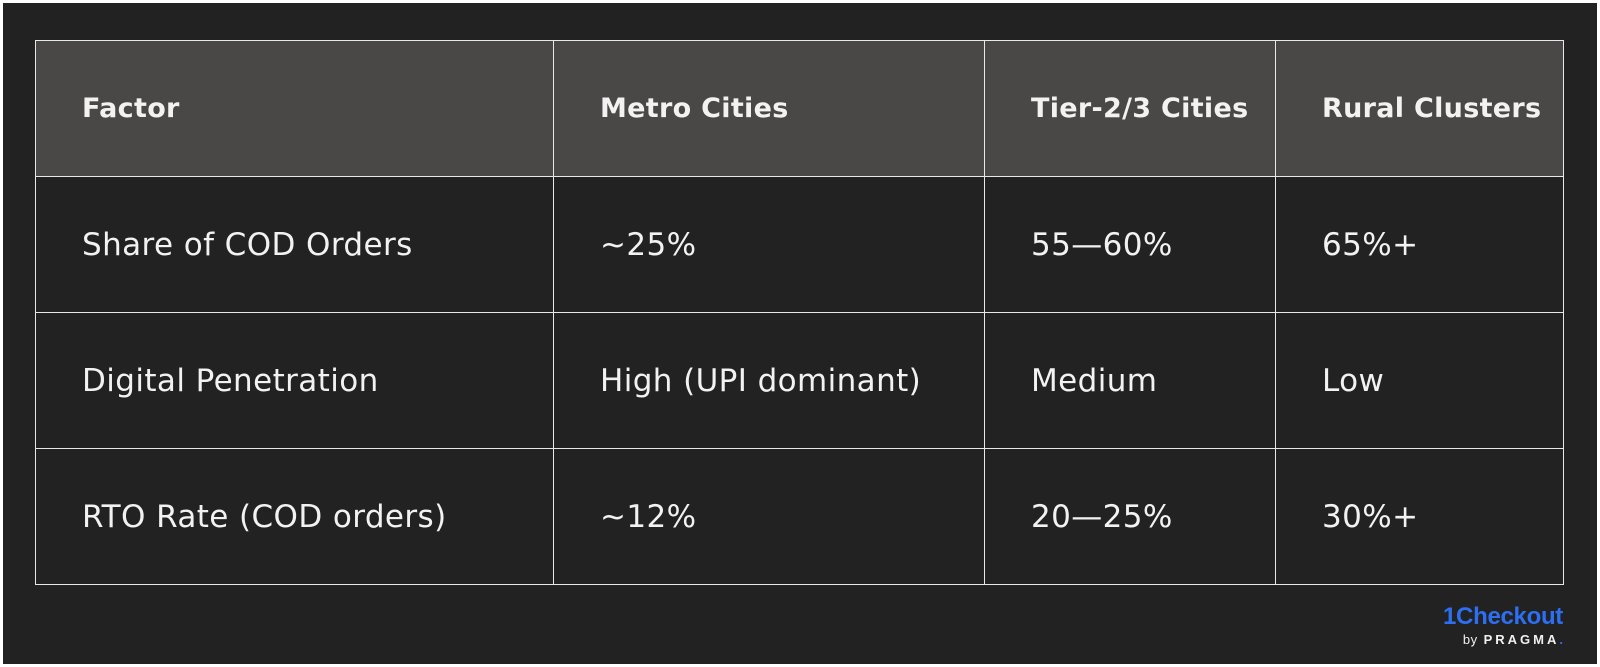 Image resolution: width=1600 pixels, height=667 pixels. I want to click on brand-tagline: by PRAGMA., so click(1503, 640).